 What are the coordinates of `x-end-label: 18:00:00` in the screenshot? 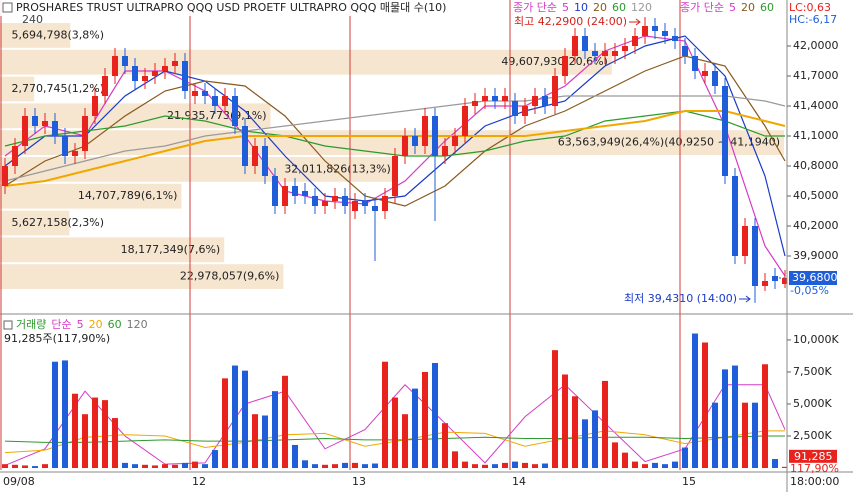 It's located at (814, 481).